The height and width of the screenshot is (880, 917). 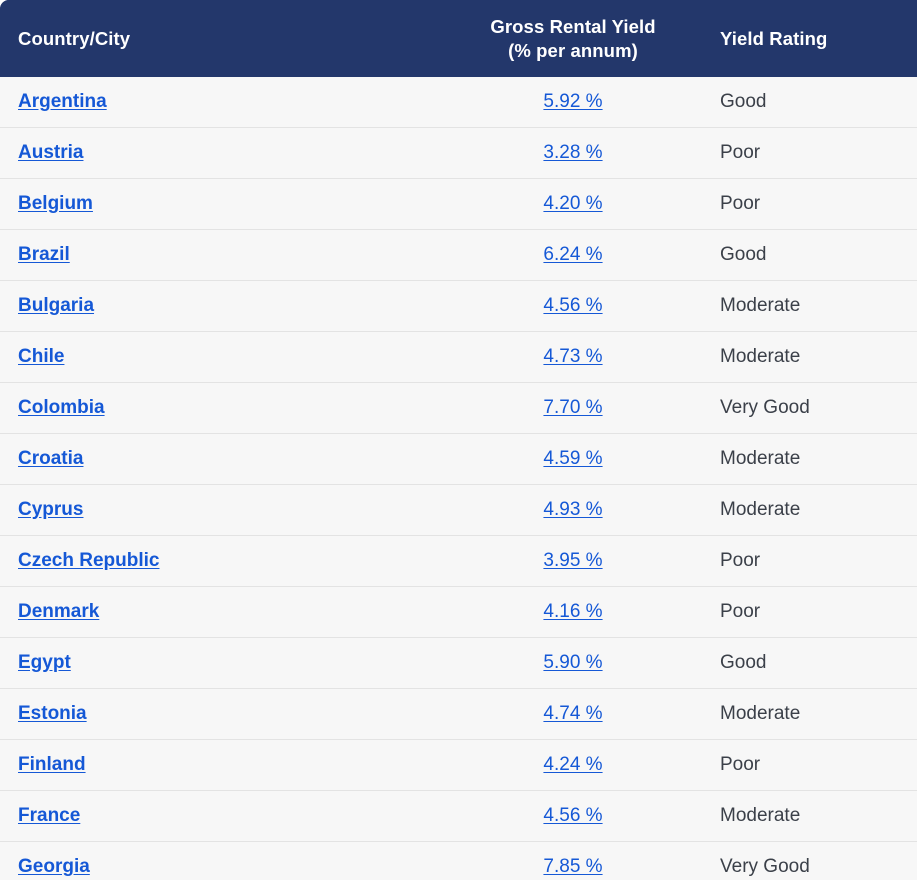 What do you see at coordinates (56, 305) in the screenshot?
I see `country-link: Bulgaria` at bounding box center [56, 305].